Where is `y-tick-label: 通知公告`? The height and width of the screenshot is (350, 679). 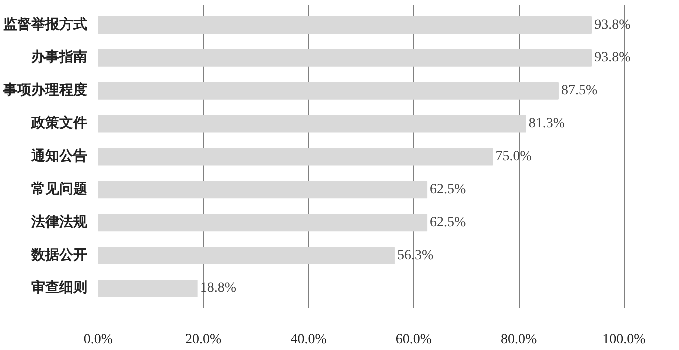 y-tick-label: 通知公告 is located at coordinates (59, 156).